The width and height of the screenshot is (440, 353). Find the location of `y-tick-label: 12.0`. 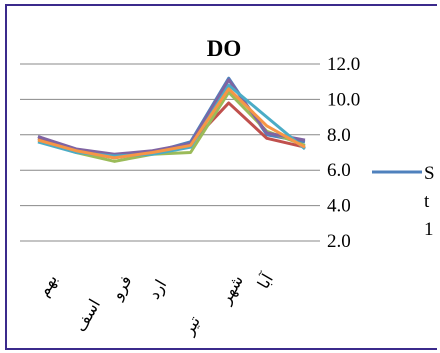

y-tick-label: 12.0 is located at coordinates (343, 64).